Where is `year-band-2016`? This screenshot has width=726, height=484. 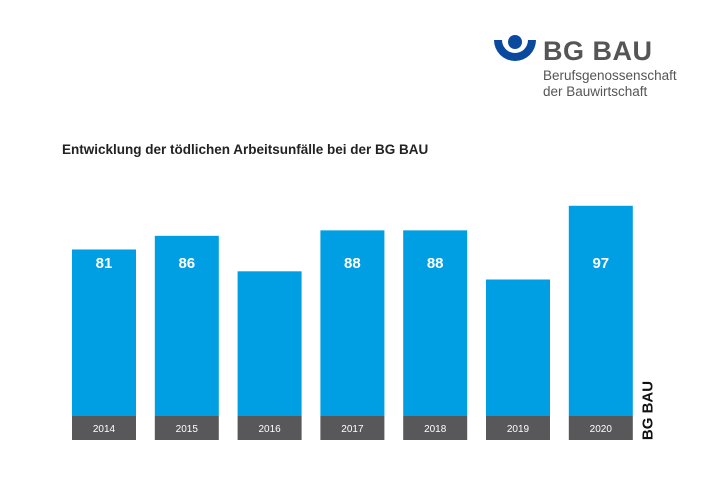 year-band-2016 is located at coordinates (269, 428).